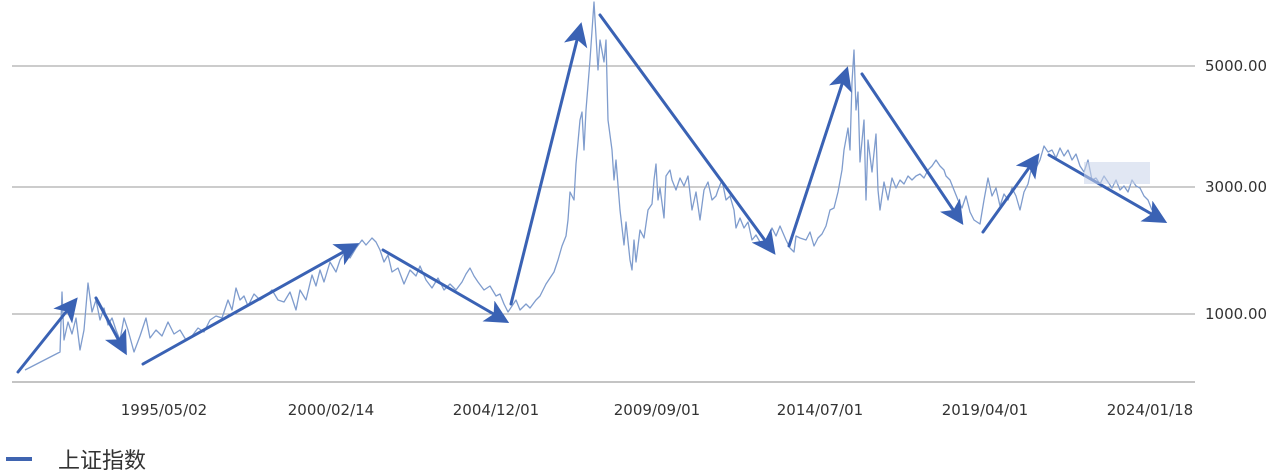  I want to click on x-tick-2024: 2024/01/18, so click(1150, 410).